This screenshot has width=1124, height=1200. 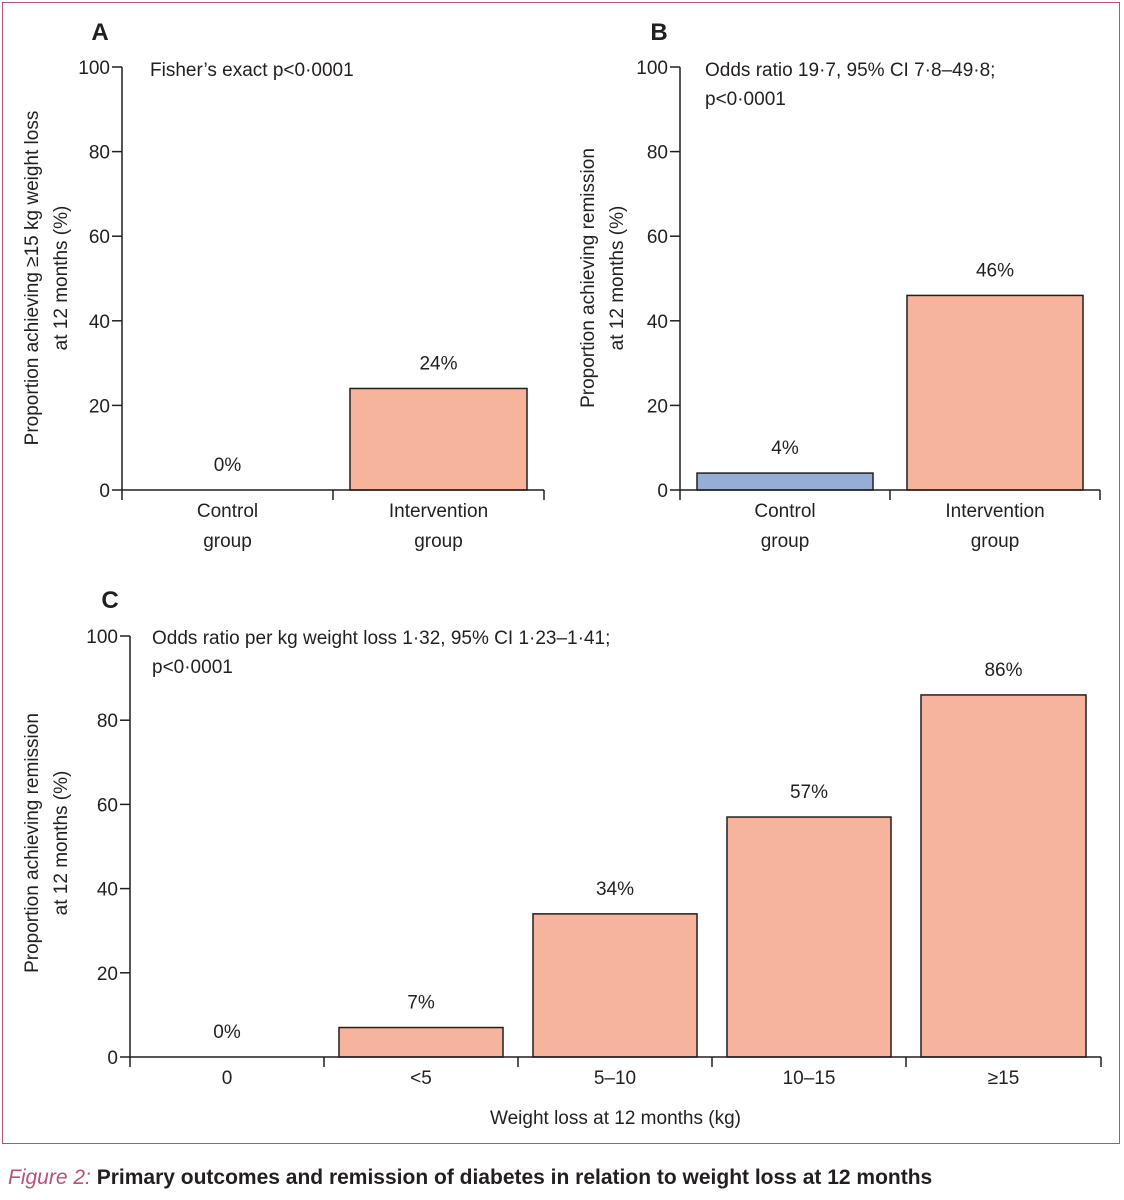 What do you see at coordinates (438, 511) in the screenshot?
I see `panel-a-x-tick-label: Intervention` at bounding box center [438, 511].